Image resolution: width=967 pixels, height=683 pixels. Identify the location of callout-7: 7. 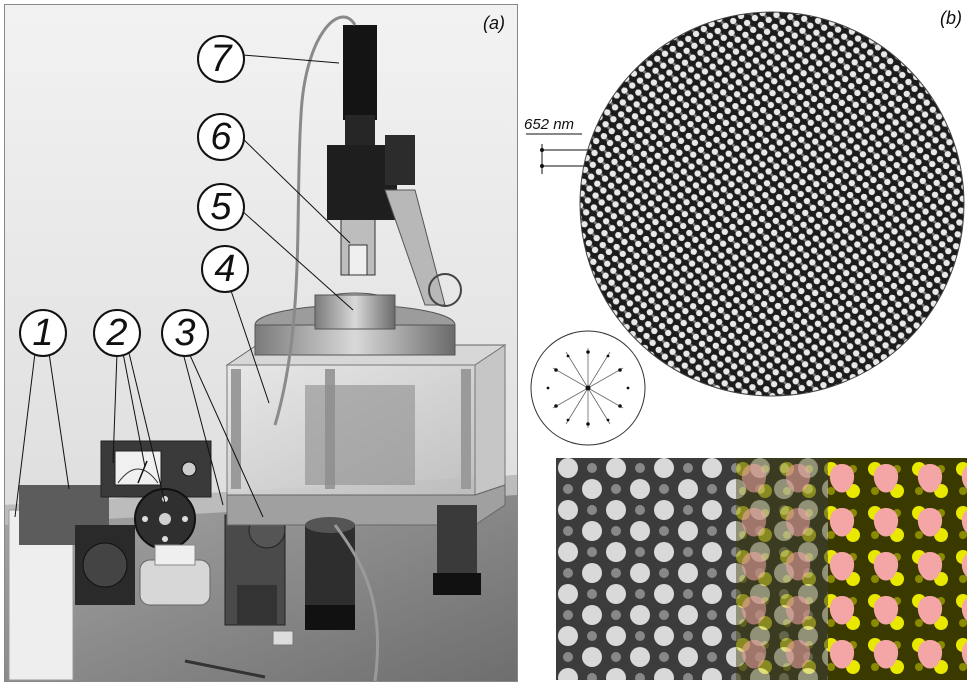
(221, 59).